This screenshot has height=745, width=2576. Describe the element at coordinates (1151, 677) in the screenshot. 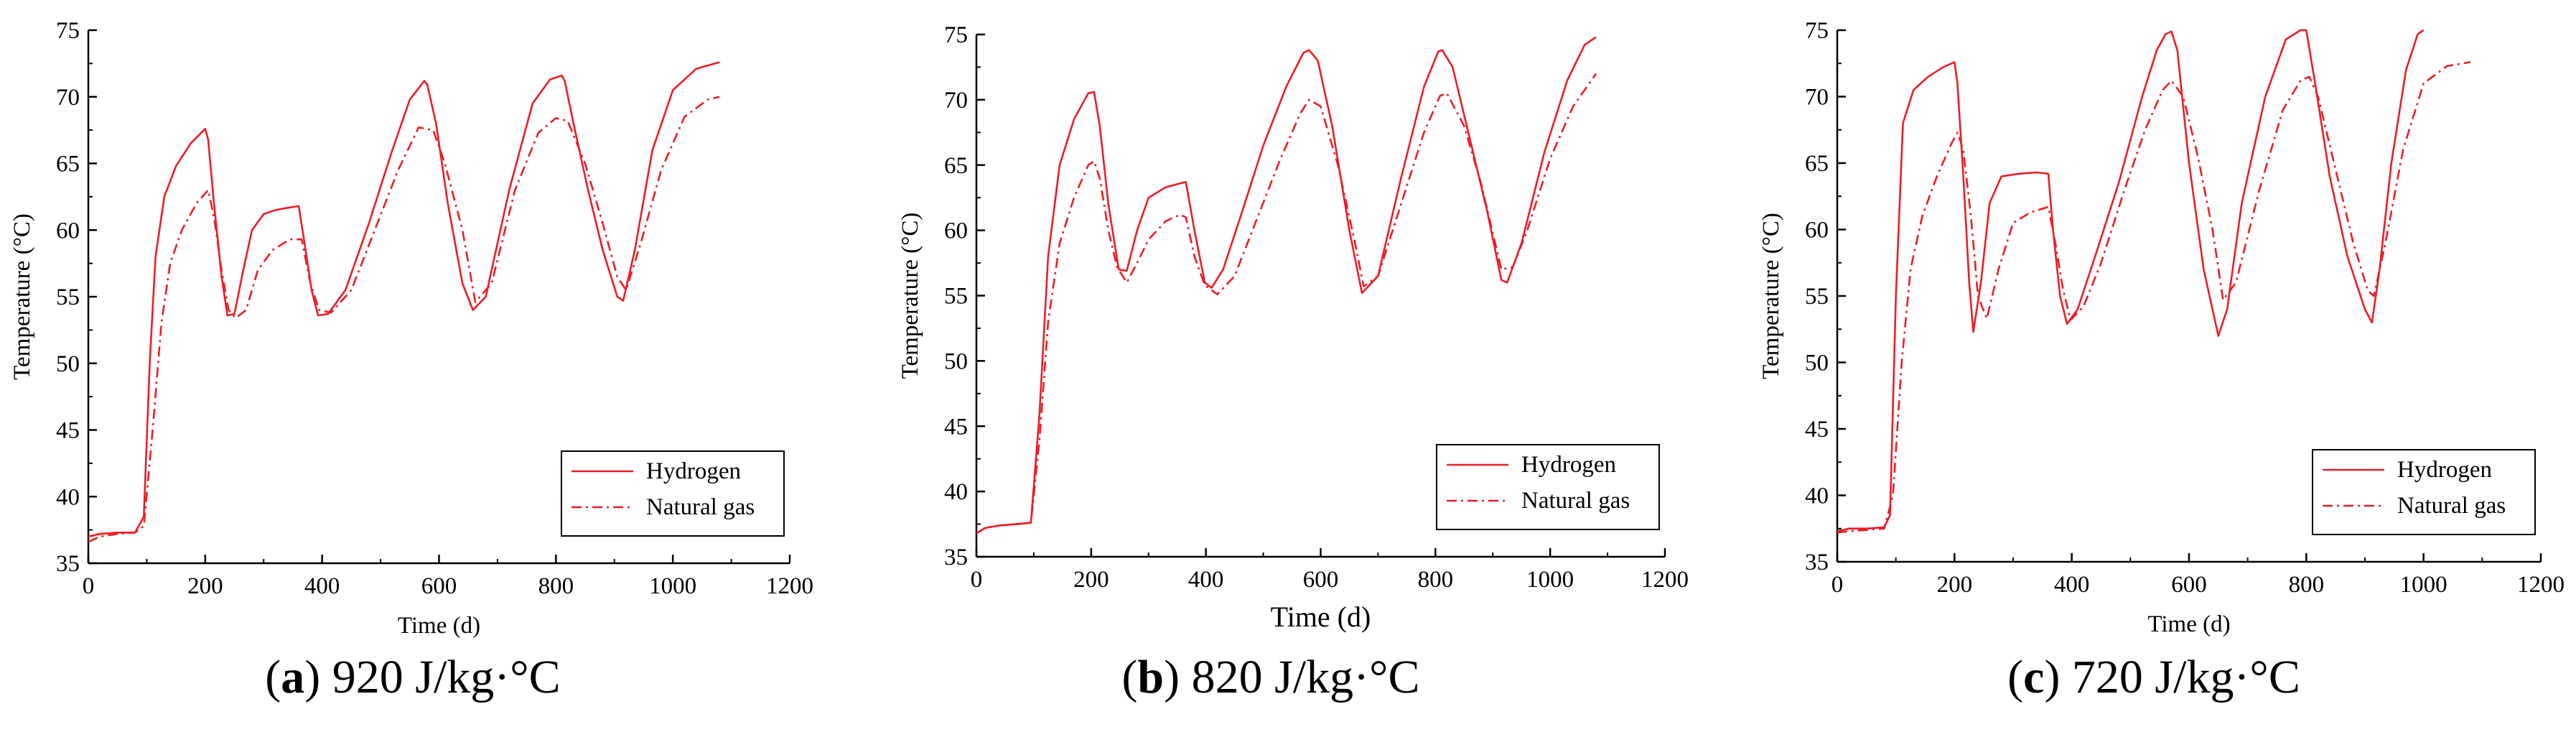

I see `panel-label-b: b` at that location.